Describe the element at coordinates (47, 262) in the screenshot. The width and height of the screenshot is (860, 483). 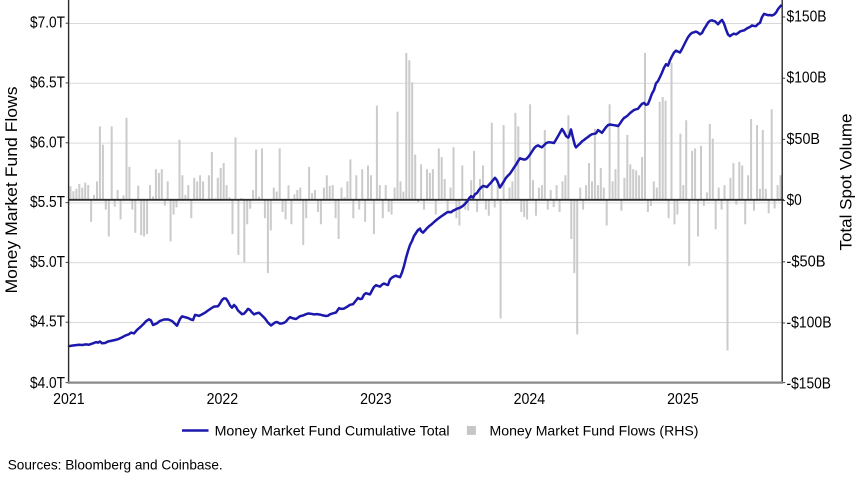
I see `svg-text: $5.0T` at that location.